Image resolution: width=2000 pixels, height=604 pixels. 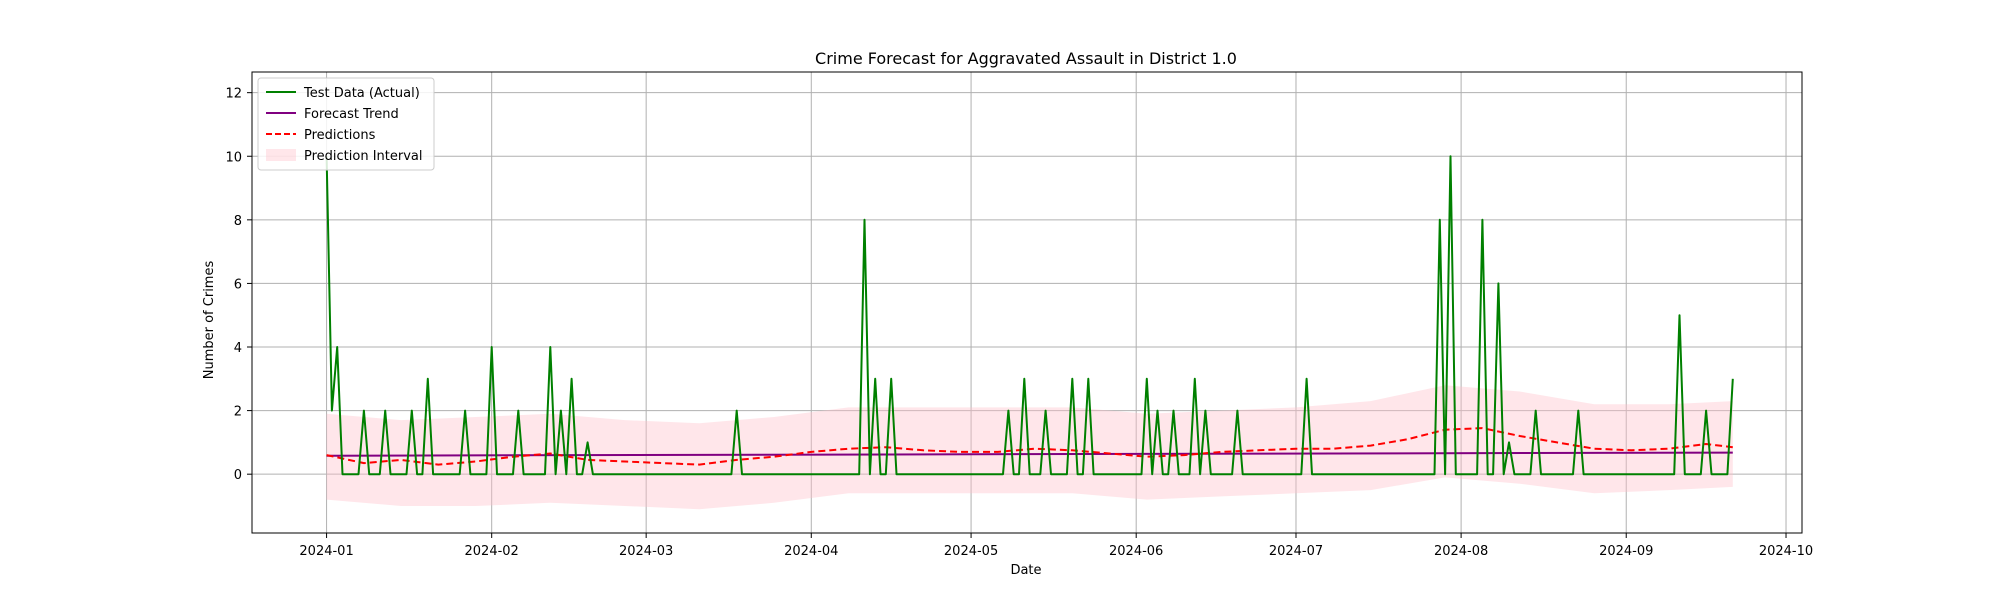 I want to click on y-tick-label: 10, so click(x=233, y=157).